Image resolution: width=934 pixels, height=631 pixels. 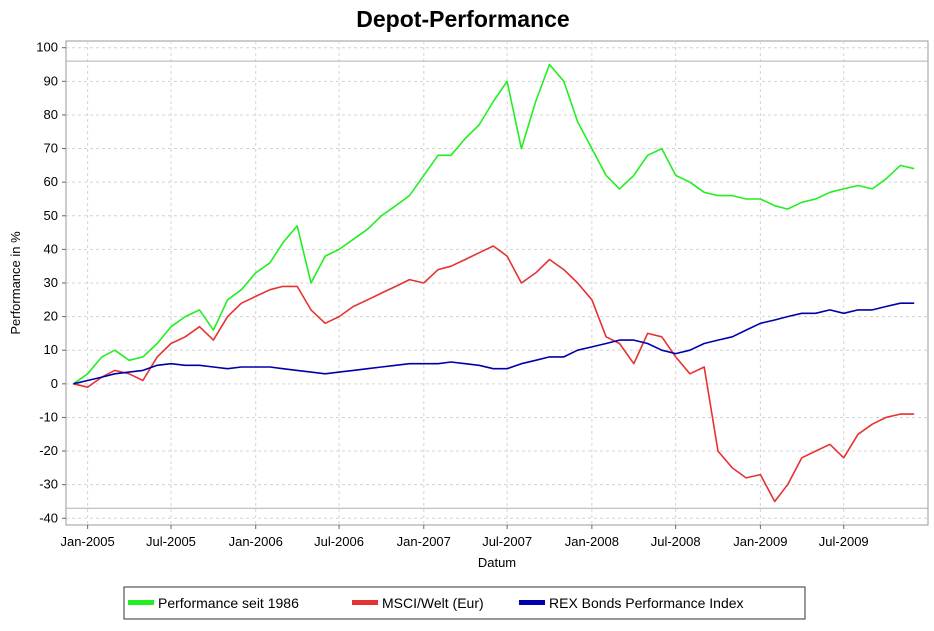 I want to click on x-tick-label: Jan-2009, so click(x=760, y=541).